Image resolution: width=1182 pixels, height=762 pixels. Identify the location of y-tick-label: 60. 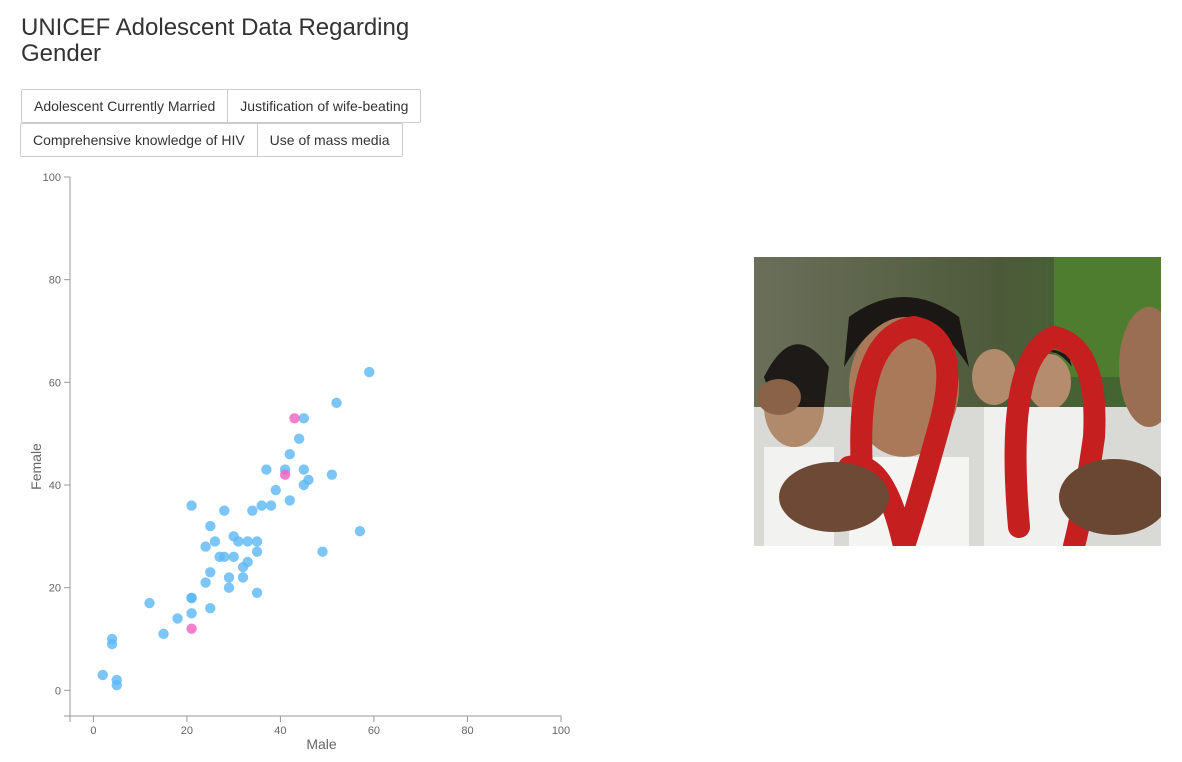
(55, 383).